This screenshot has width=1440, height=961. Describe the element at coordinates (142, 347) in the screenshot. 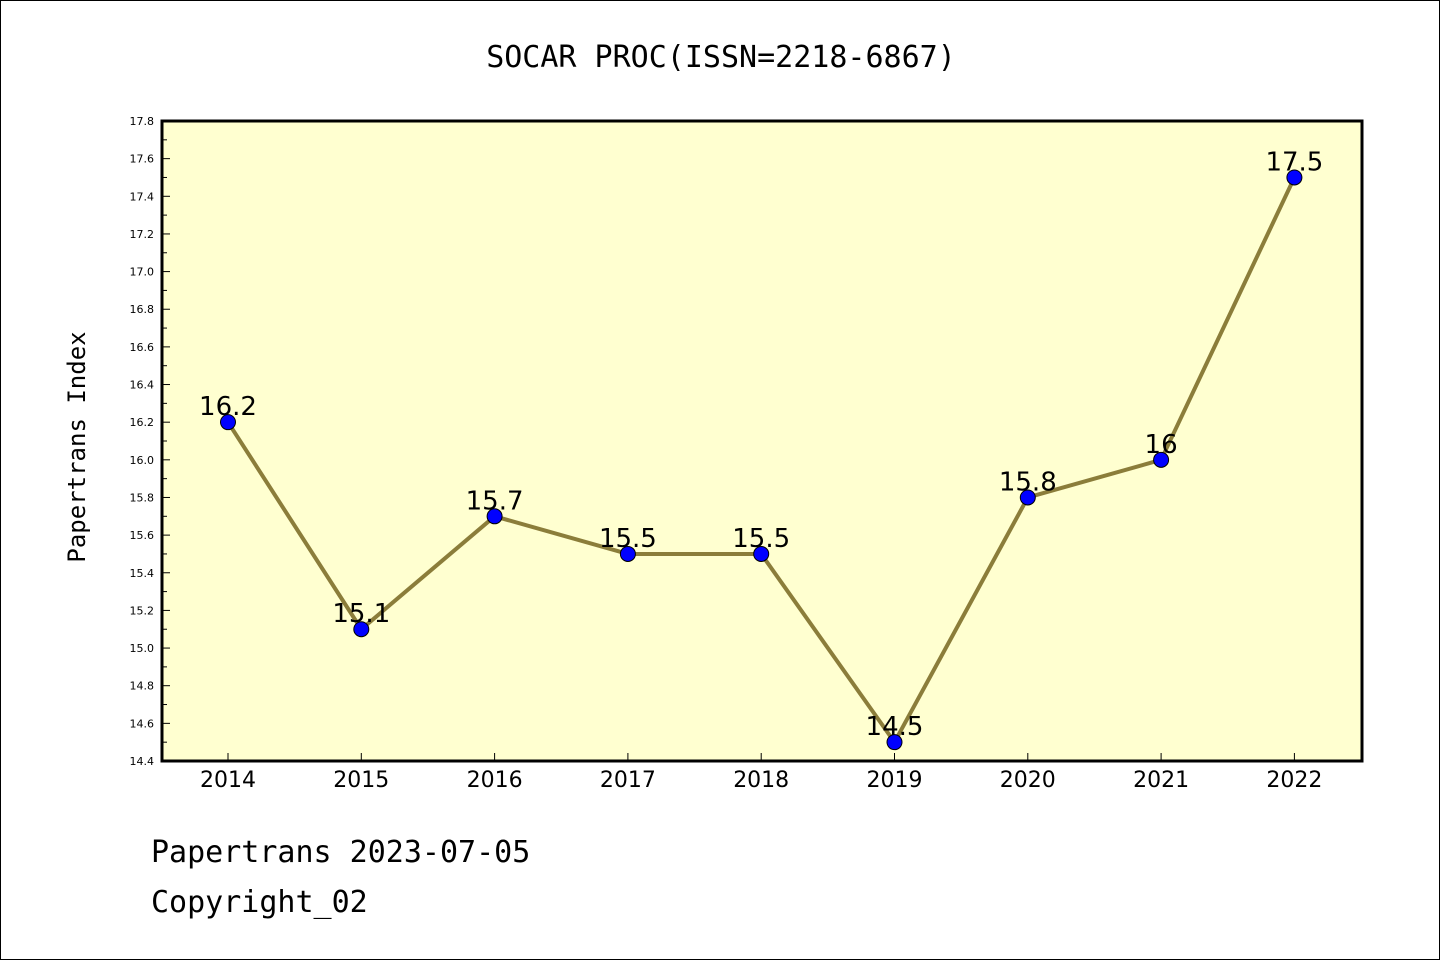

I see `y-tick-label: 16.6` at that location.